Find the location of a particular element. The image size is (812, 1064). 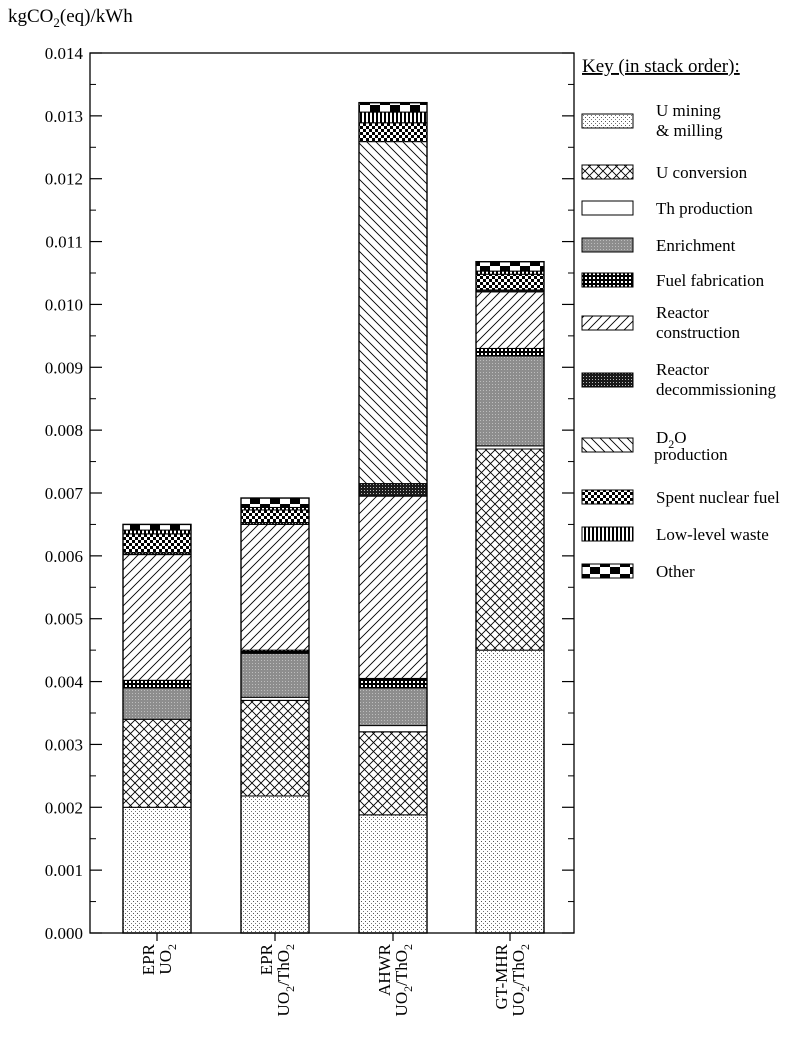

legend-label: U conversion is located at coordinates (702, 172).